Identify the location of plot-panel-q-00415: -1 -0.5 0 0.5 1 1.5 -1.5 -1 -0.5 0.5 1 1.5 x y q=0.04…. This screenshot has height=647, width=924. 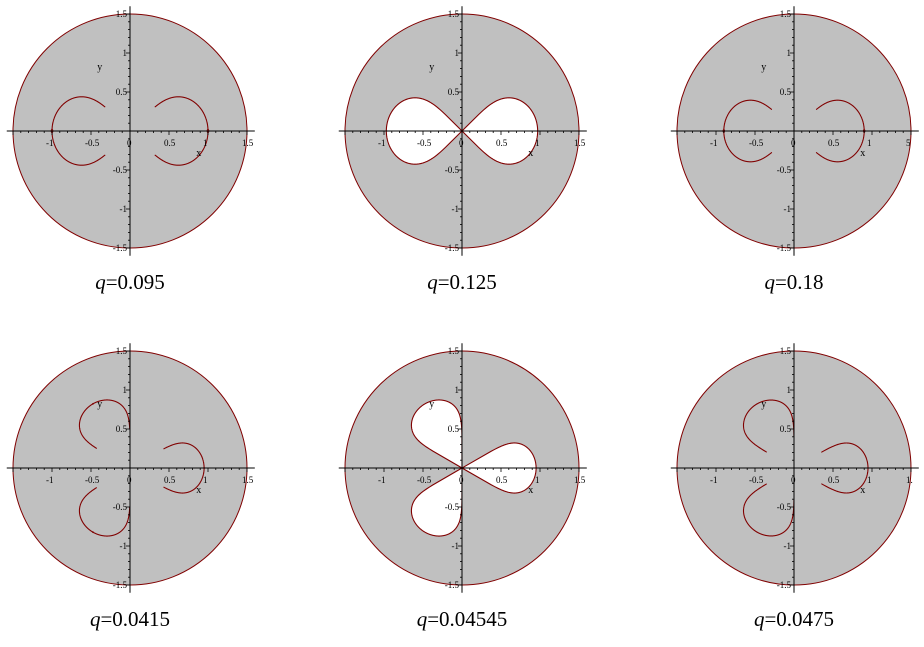
(130, 492).